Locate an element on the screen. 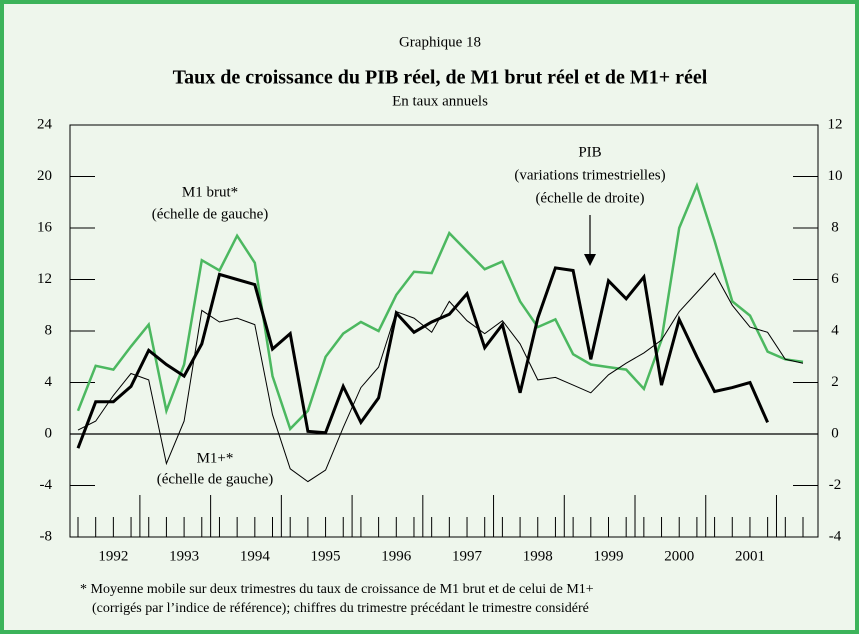 The image size is (859, 634). x-tick-label: 1992 is located at coordinates (113, 556).